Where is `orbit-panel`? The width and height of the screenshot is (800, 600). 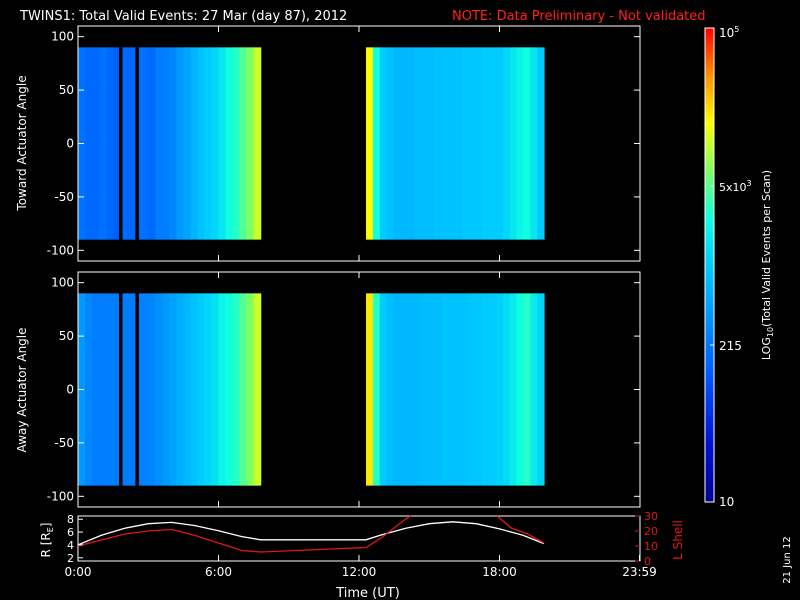
orbit-panel is located at coordinates (311, 534).